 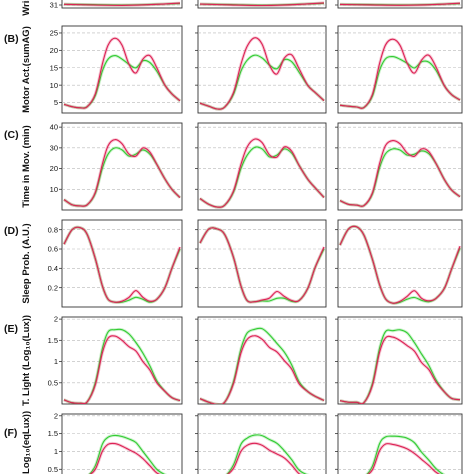 I want to click on y-tick-label: 0.6, so click(x=53, y=249).